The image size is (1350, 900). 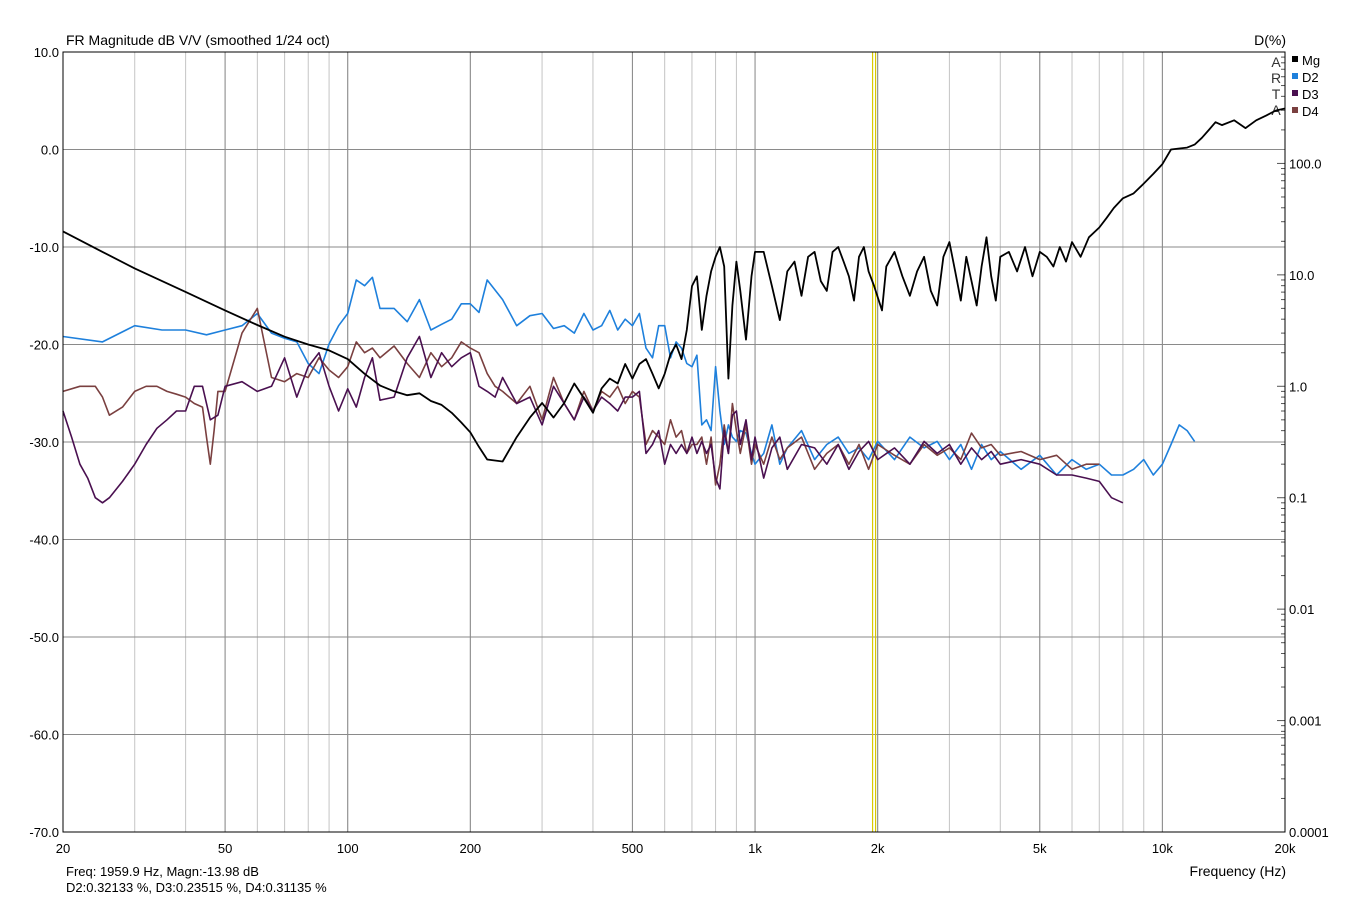 What do you see at coordinates (1305, 721) in the screenshot?
I see `y2-tick-label: 0.001` at bounding box center [1305, 721].